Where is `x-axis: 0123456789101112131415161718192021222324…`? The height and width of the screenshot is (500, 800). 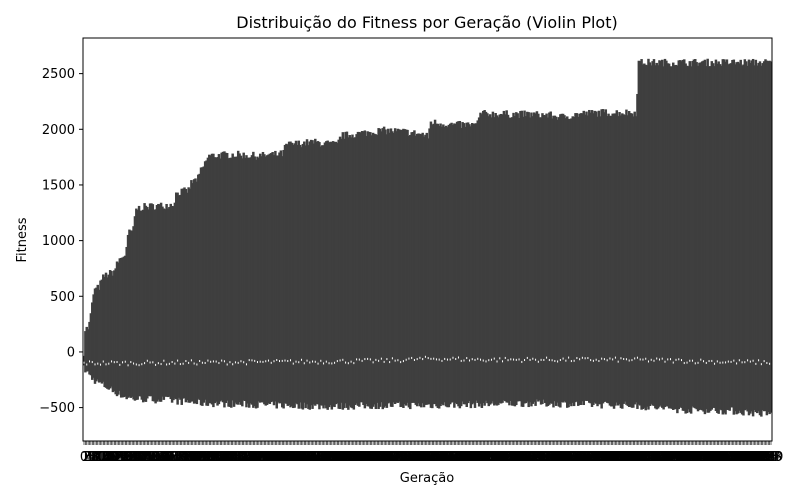 x-axis: 0123456789101112131415161718192021222324… is located at coordinates (431, 453).